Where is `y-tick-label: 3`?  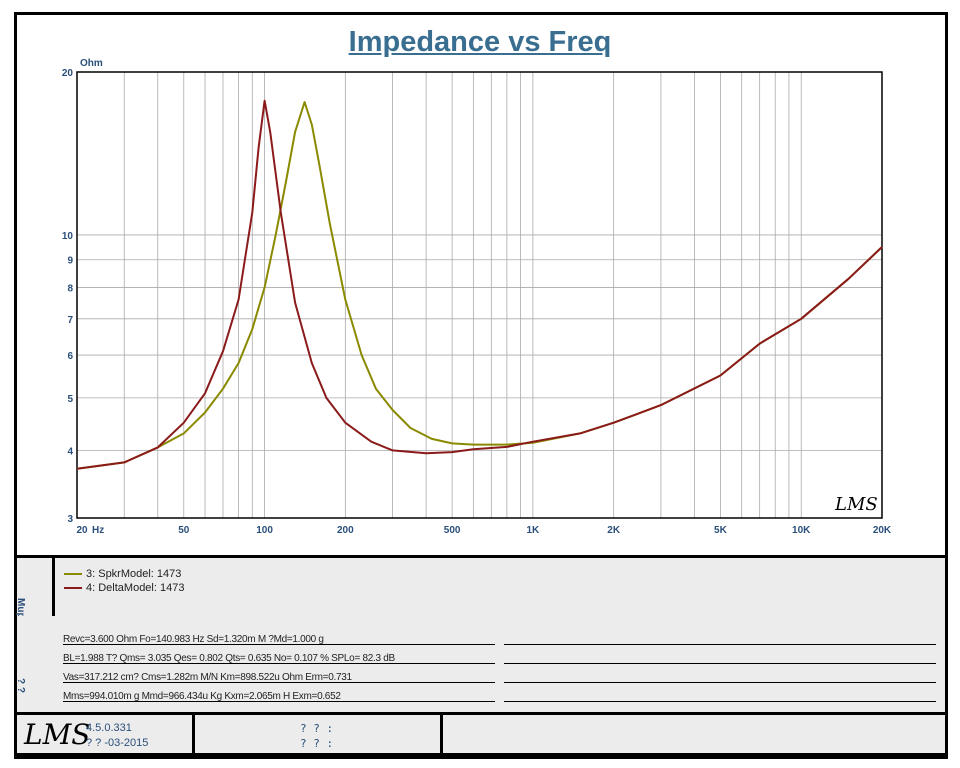 y-tick-label: 3 is located at coordinates (70, 519).